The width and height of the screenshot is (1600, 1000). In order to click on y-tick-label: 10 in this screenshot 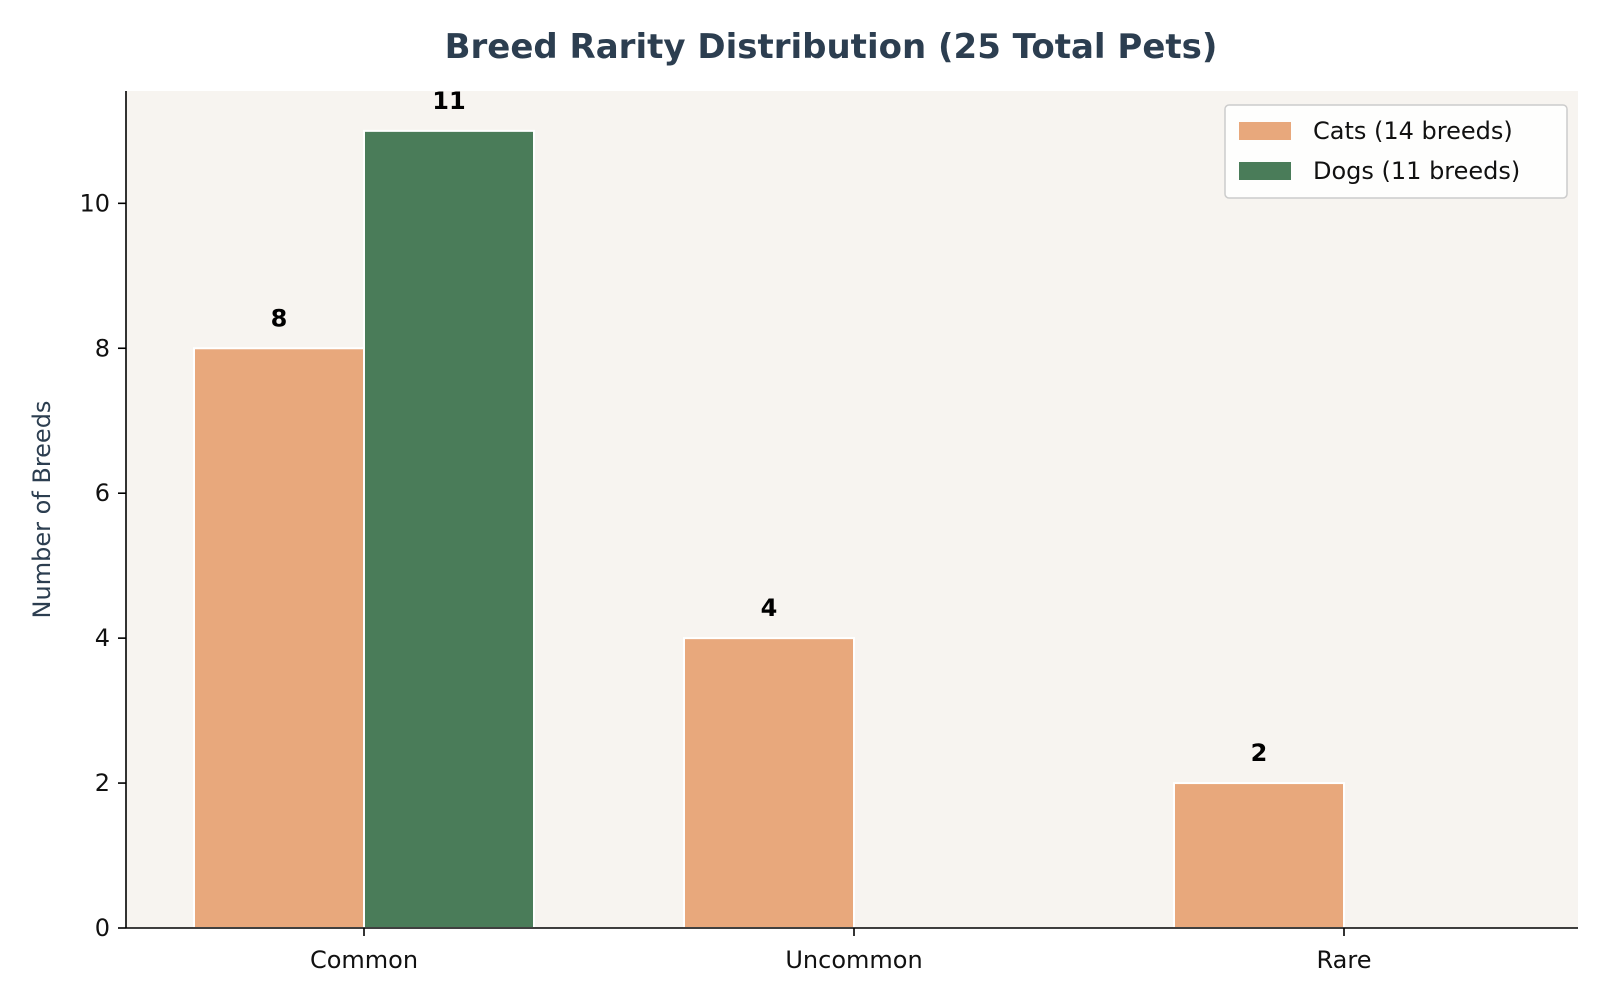, I will do `click(94, 203)`.